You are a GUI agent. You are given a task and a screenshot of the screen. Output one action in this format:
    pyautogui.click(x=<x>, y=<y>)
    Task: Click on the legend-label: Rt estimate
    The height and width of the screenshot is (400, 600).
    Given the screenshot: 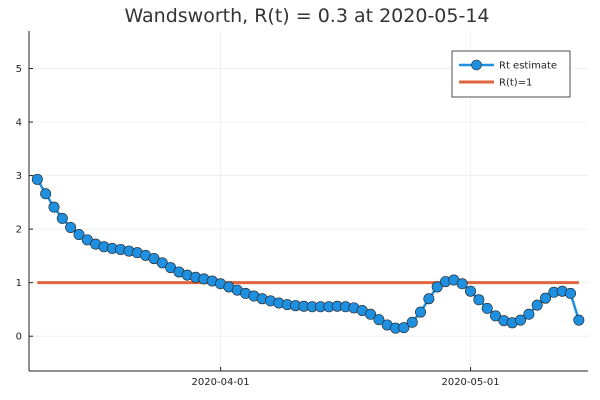 What is the action you would take?
    pyautogui.click(x=528, y=66)
    